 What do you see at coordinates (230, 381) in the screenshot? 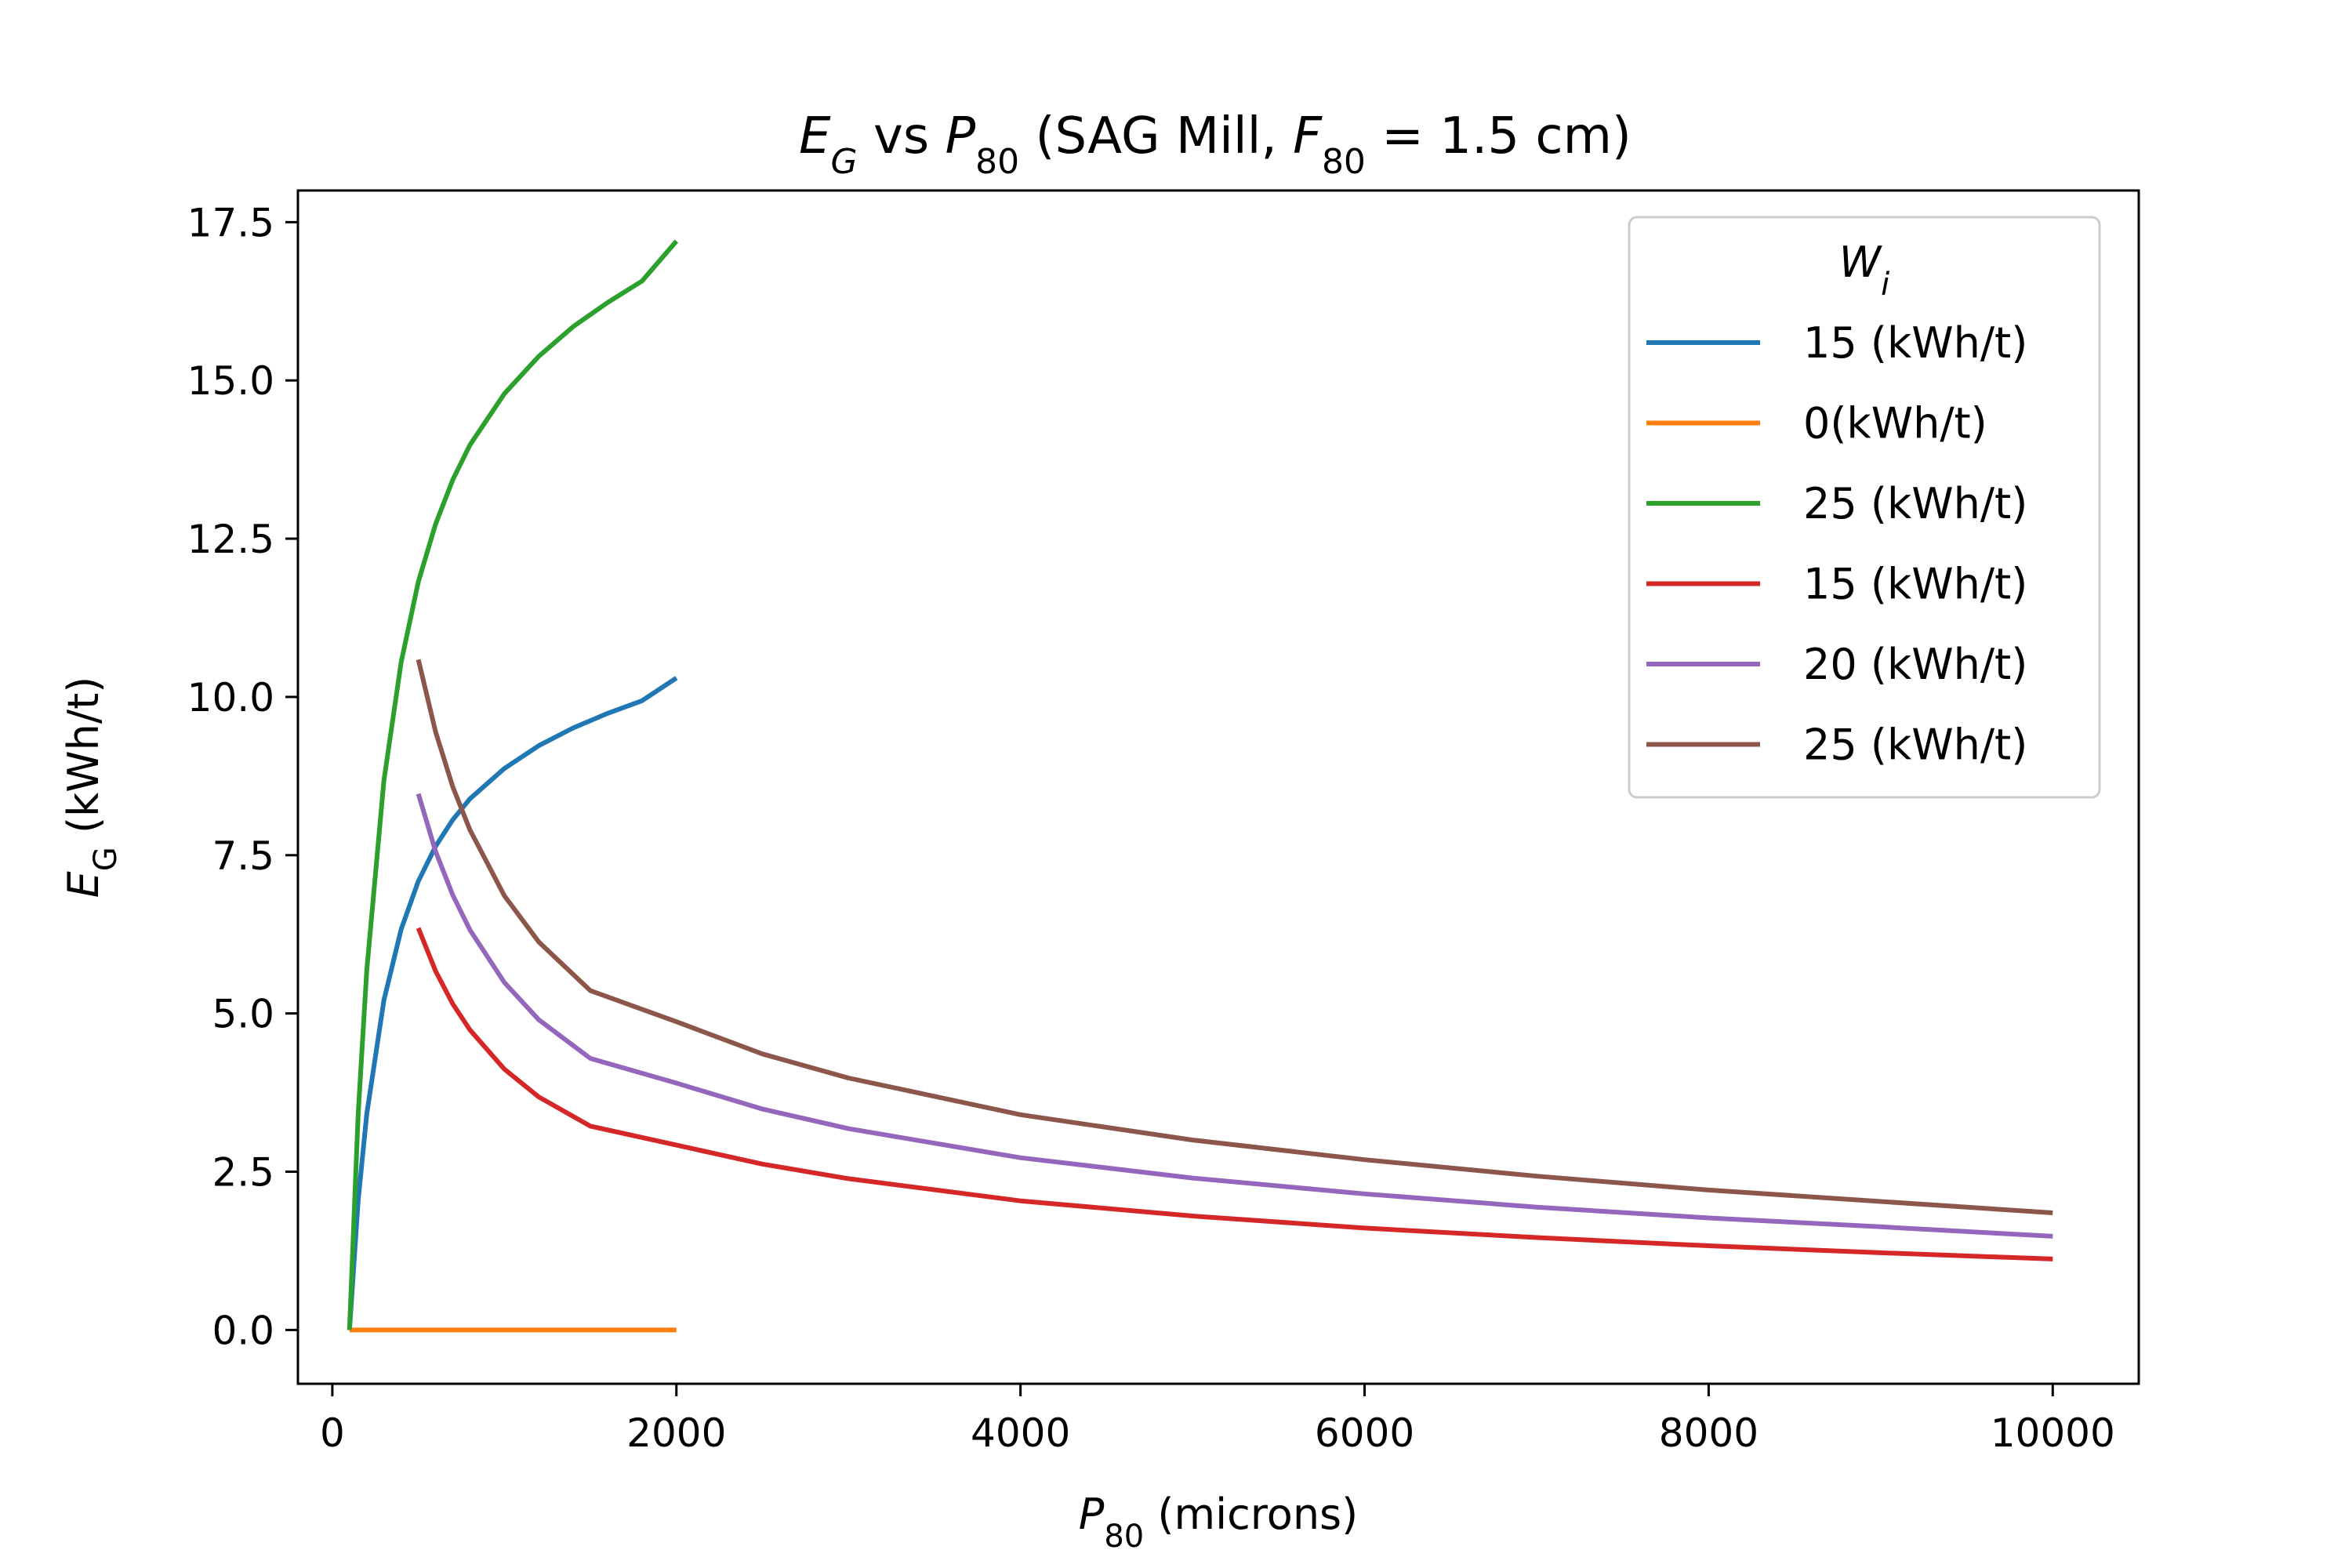
I see `y-tick-label: 15.0` at bounding box center [230, 381].